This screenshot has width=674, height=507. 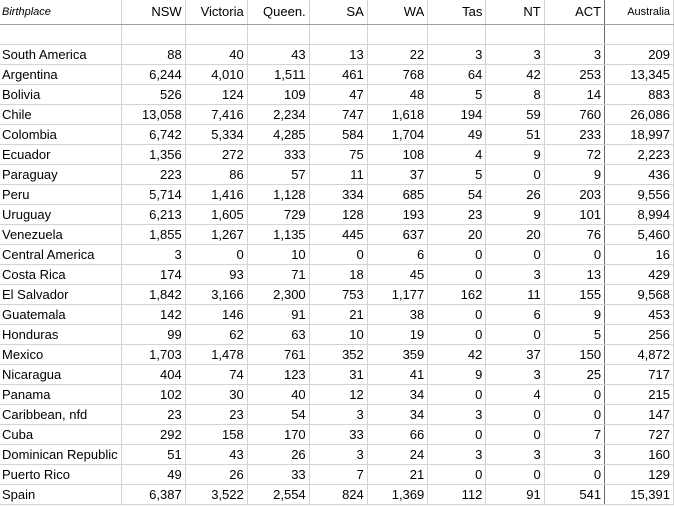 What do you see at coordinates (639, 234) in the screenshot?
I see `cell-australia: 5,460` at bounding box center [639, 234].